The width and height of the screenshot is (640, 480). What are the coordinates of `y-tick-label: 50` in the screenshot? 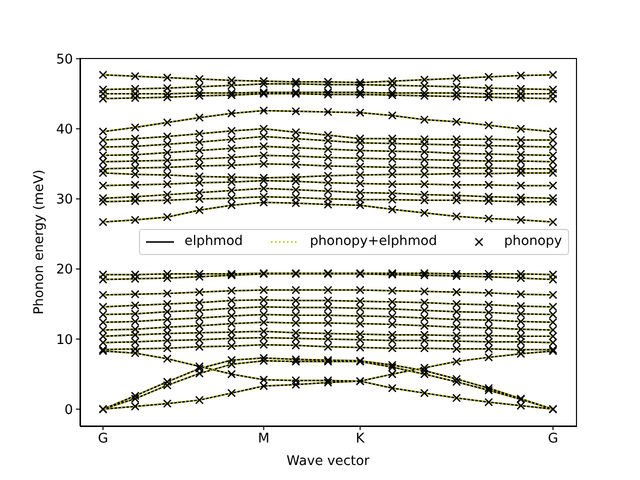 It's located at (64, 60).